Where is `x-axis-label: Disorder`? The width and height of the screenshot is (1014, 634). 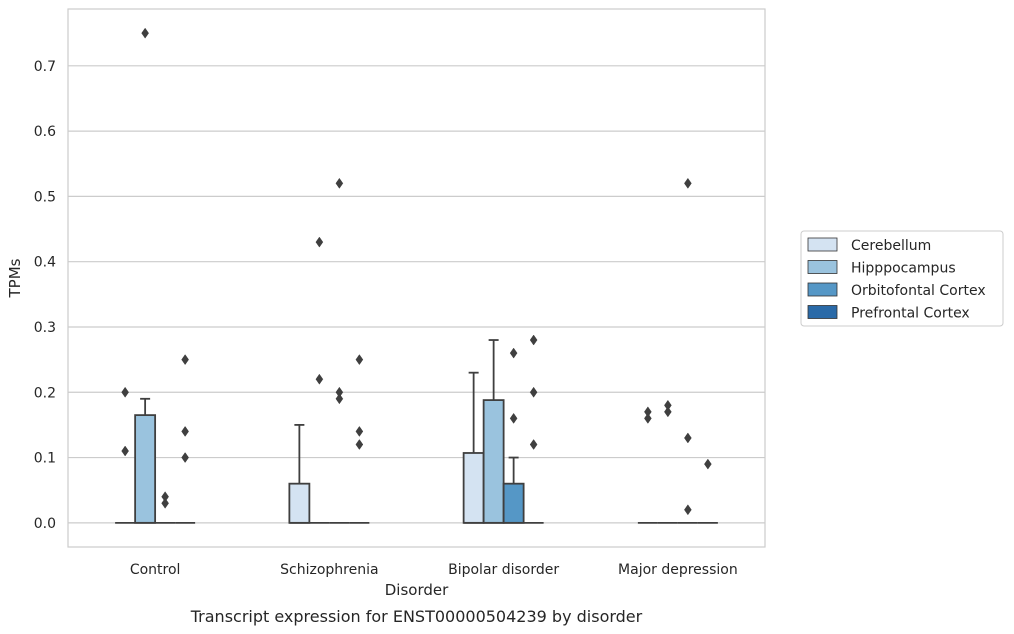 x-axis-label: Disorder is located at coordinates (417, 590).